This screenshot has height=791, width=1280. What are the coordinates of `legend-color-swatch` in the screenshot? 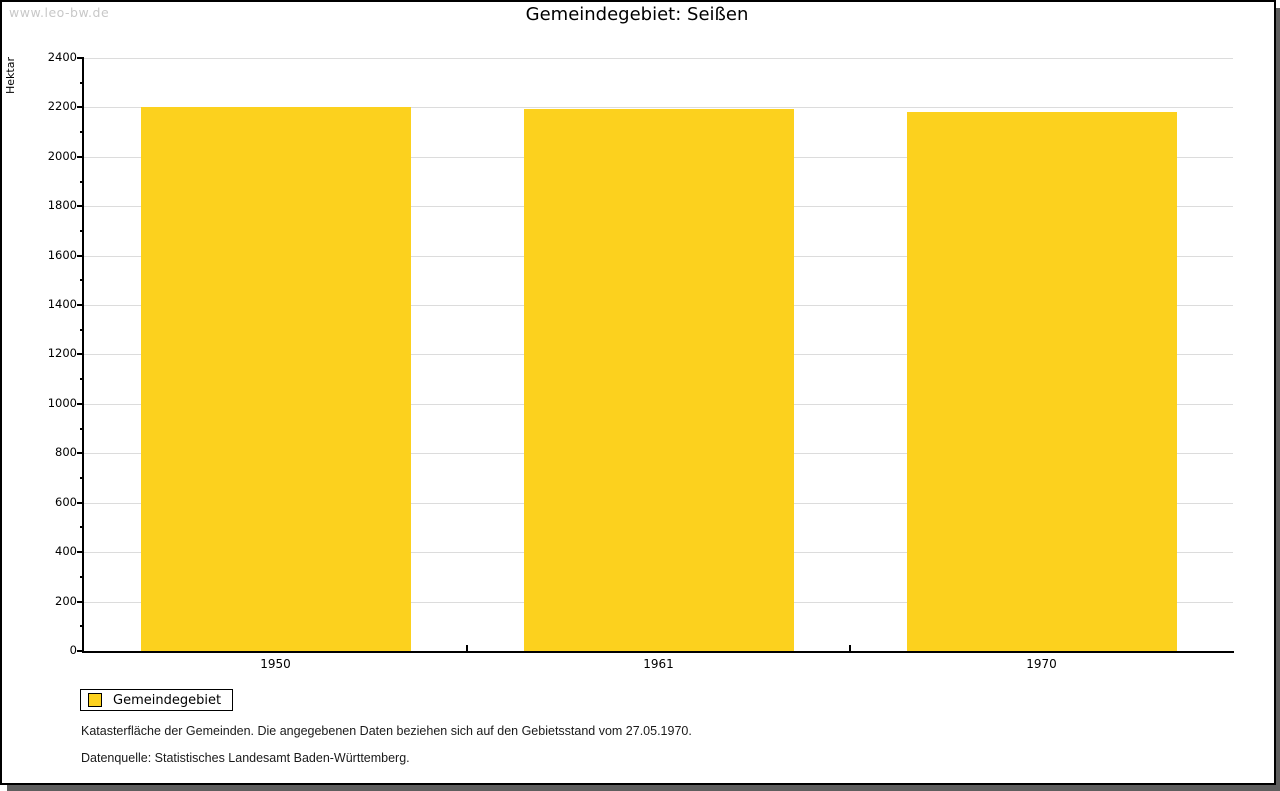 It's located at (95, 700).